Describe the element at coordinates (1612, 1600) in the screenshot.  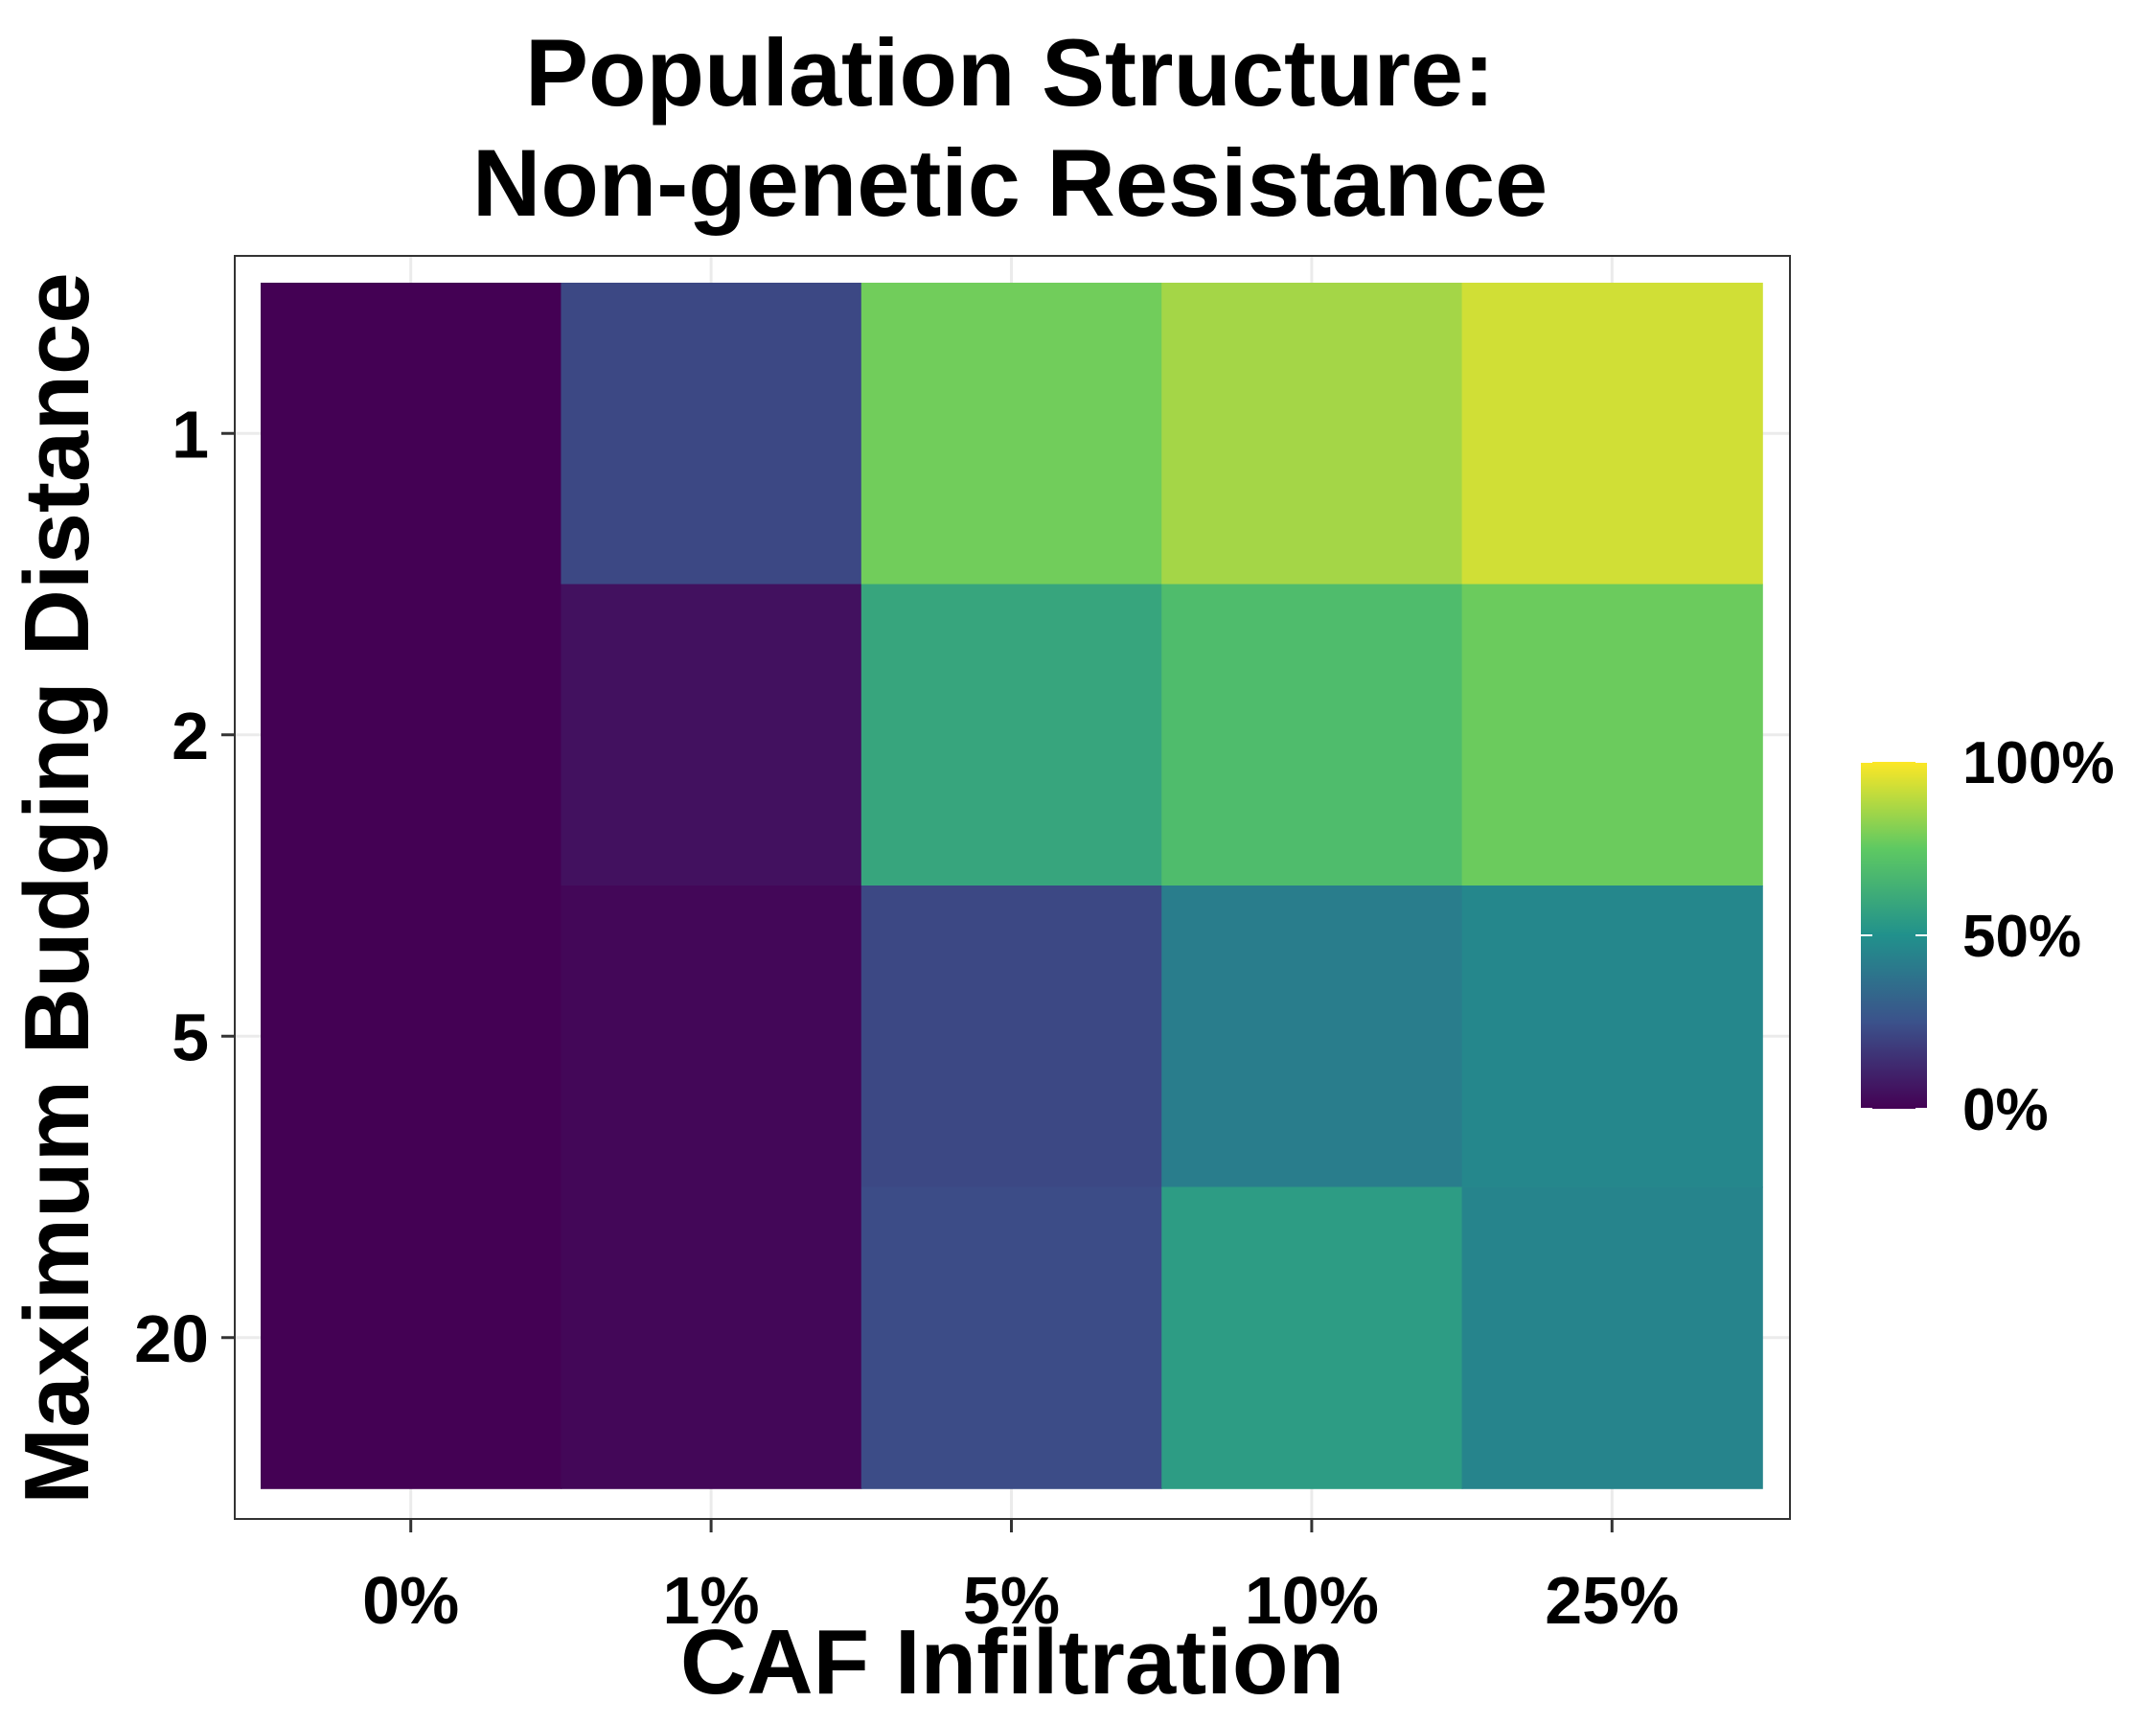
I see `x-tick-label: 25%` at that location.